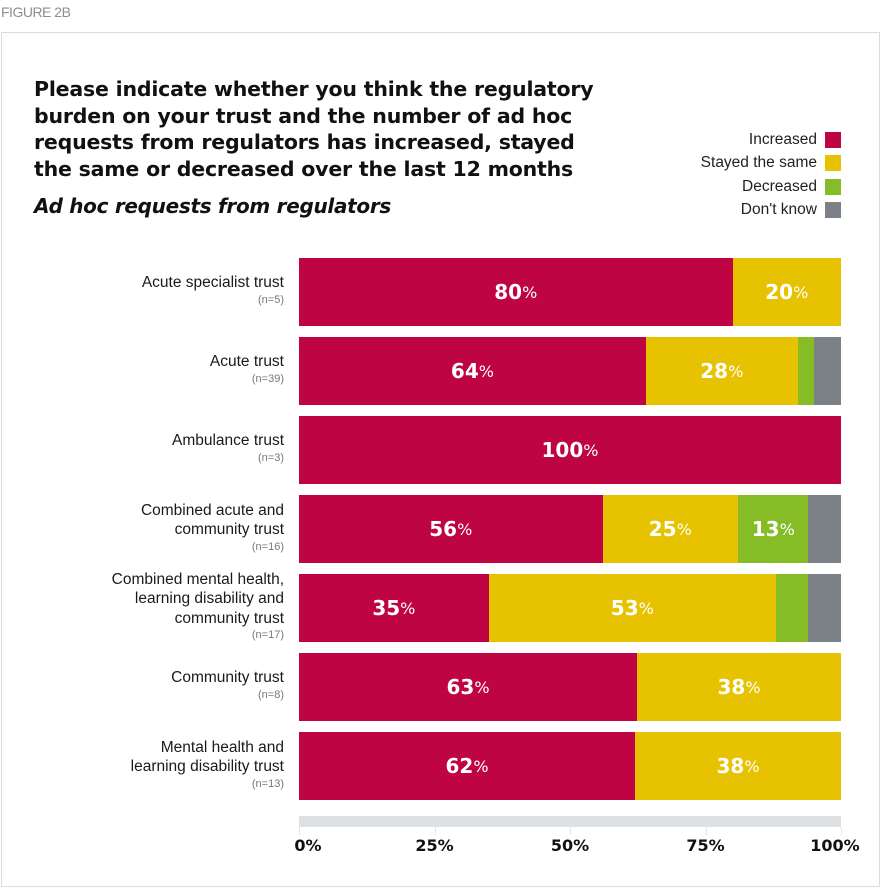 The image size is (883, 890). Describe the element at coordinates (570, 766) in the screenshot. I see `bar-mental-health-and-learning-disability-trust: 62% 38%` at that location.